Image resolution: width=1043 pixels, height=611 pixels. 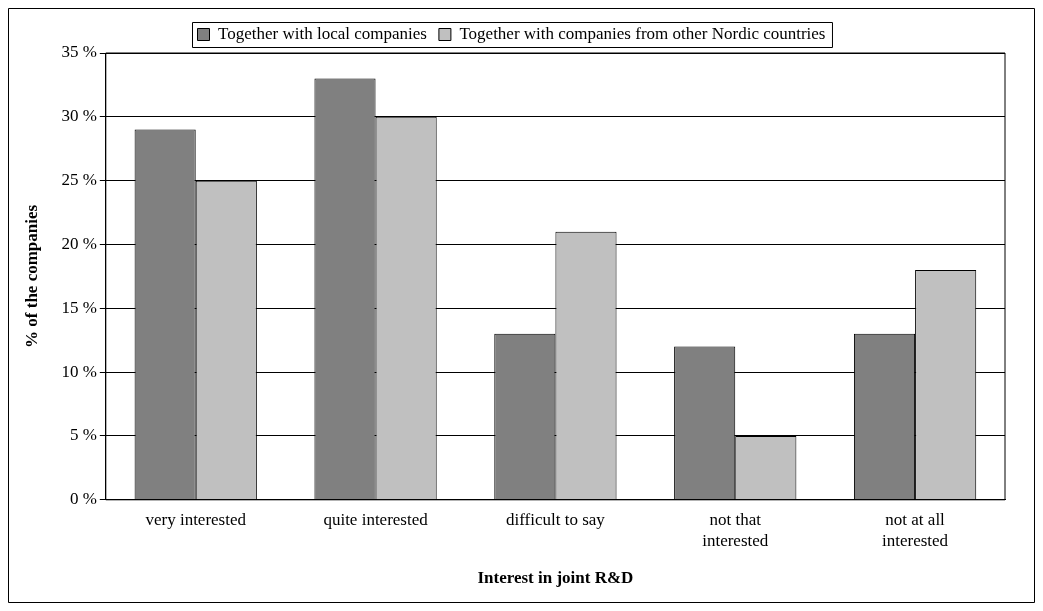 What do you see at coordinates (642, 33) in the screenshot?
I see `legend-label: Together with companies from other Nordic countries` at bounding box center [642, 33].